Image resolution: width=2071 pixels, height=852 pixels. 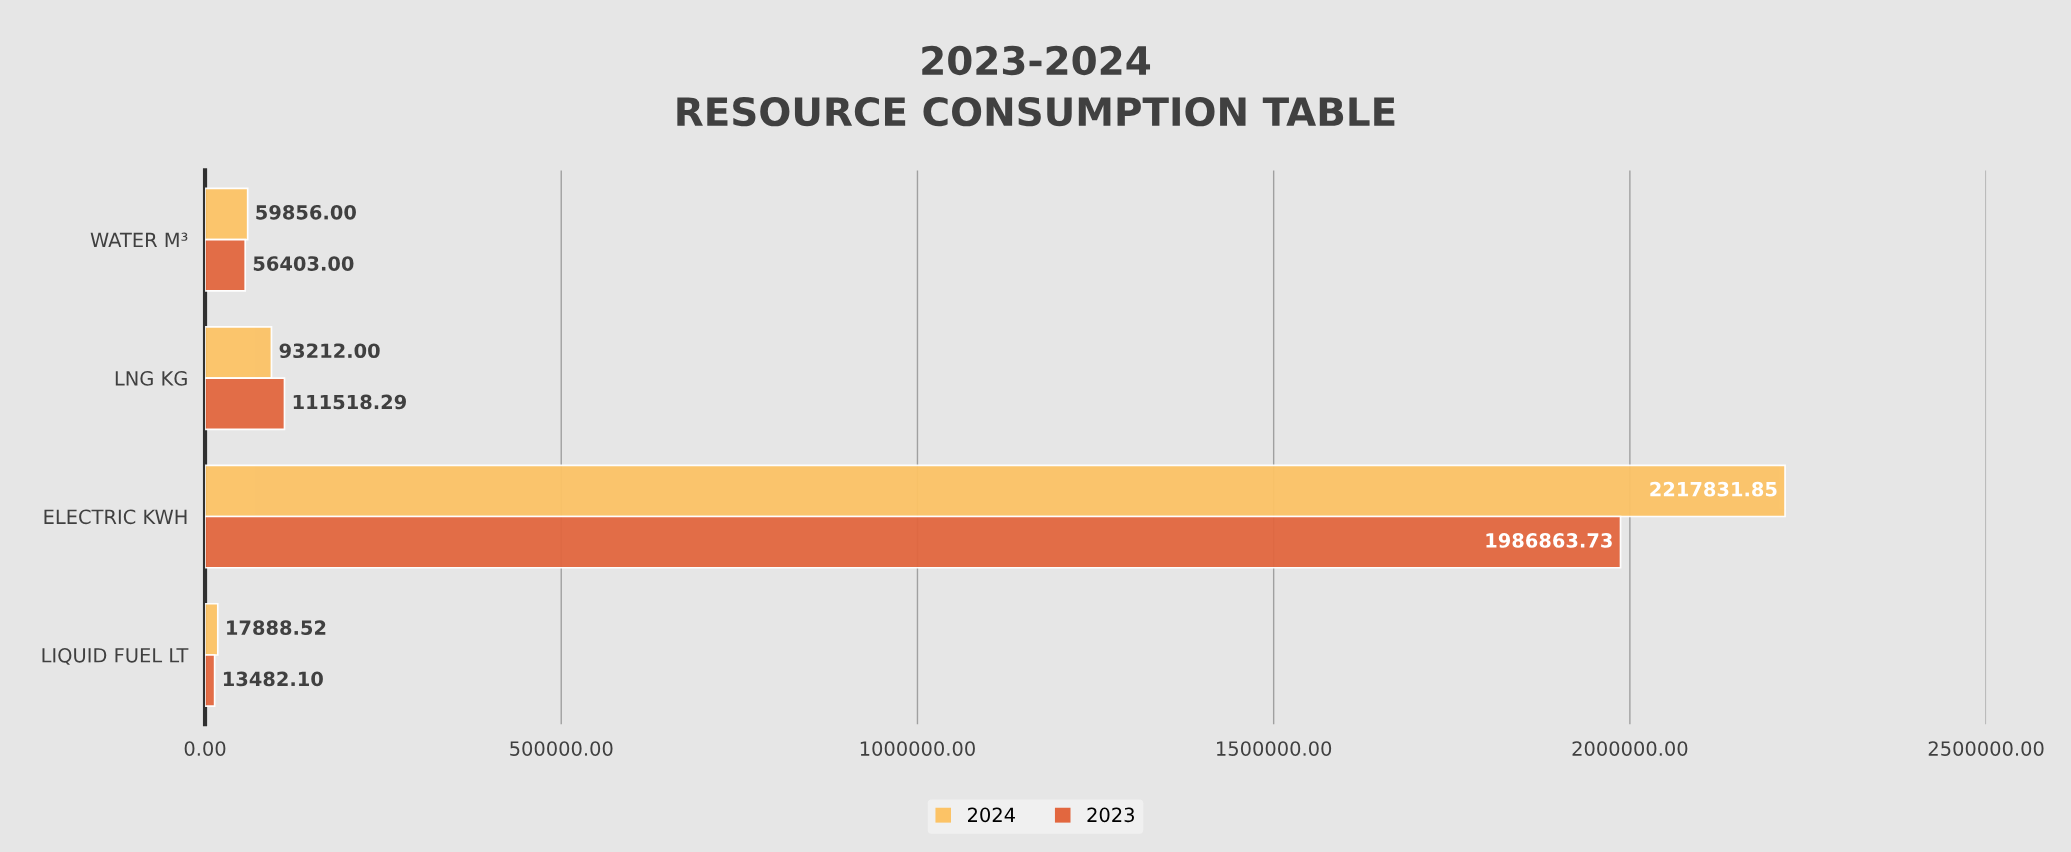 What do you see at coordinates (205, 748) in the screenshot?
I see `x-tick-label: 0.00` at bounding box center [205, 748].